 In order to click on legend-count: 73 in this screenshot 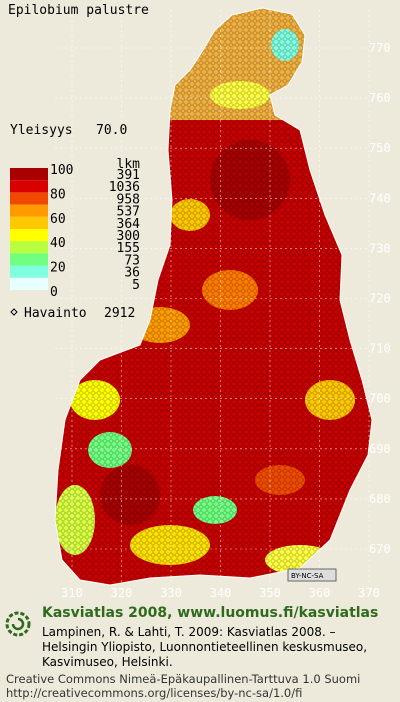, I will do `click(132, 260)`.